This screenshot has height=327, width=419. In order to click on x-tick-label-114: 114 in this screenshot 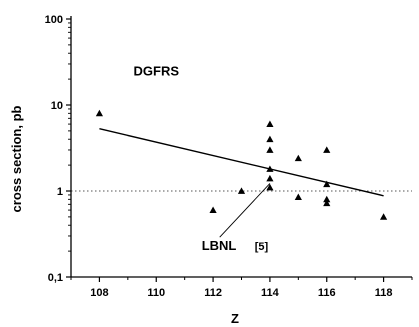, I will do `click(270, 293)`.